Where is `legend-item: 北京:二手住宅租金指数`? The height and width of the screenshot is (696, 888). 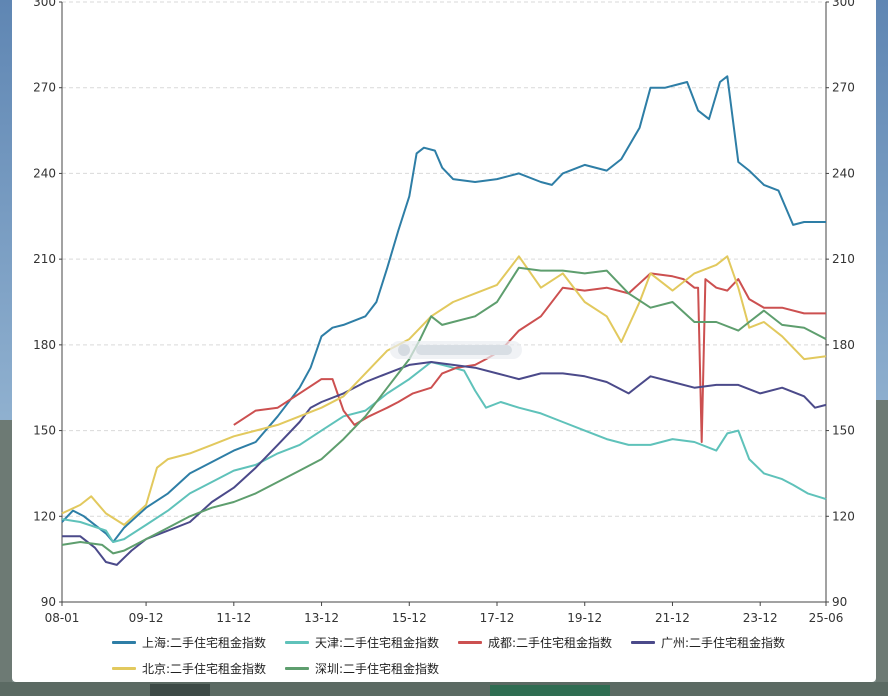
legend-item: 北京:二手住宅租金指数 is located at coordinates (198, 668).